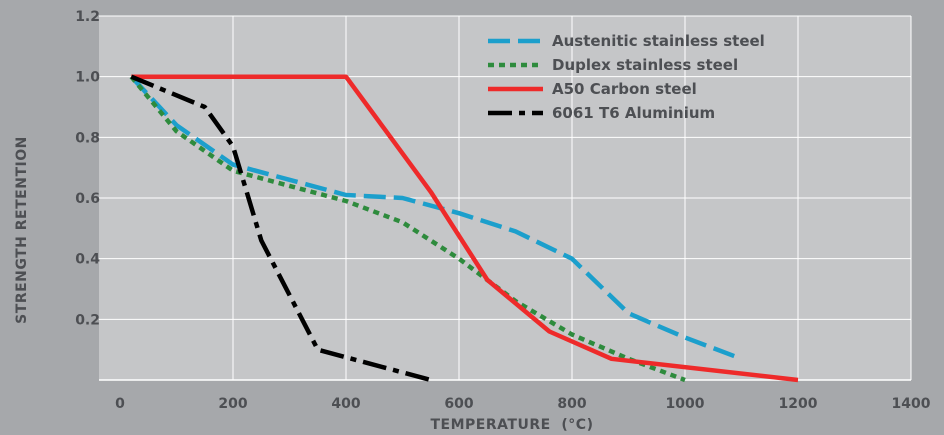  What do you see at coordinates (87, 168) in the screenshot?
I see `y-axis-ticks: 1.2 1.0 0.8 0.6 0.4 0.2` at bounding box center [87, 168].